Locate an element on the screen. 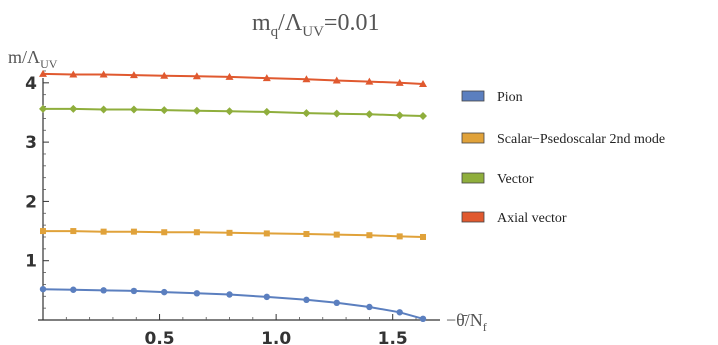 Image resolution: width=718 pixels, height=345 pixels. y-tick-label: 4 is located at coordinates (31, 84).